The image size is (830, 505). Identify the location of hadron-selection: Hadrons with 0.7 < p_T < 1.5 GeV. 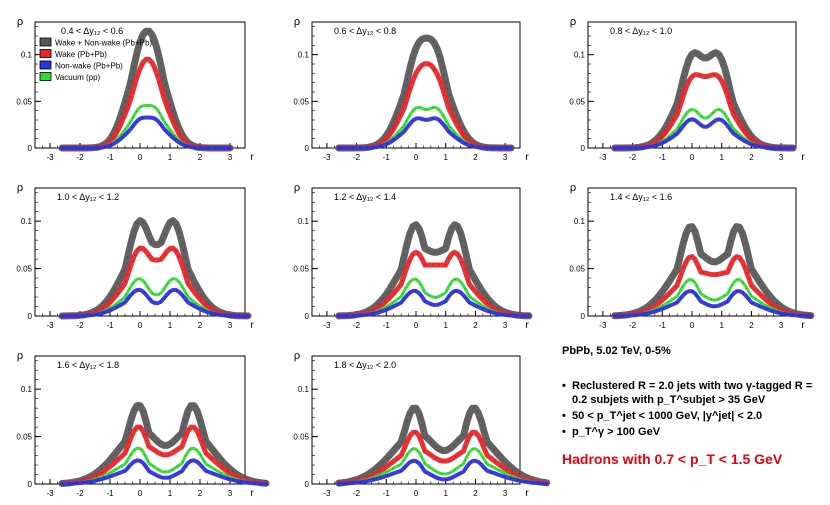
(672, 459).